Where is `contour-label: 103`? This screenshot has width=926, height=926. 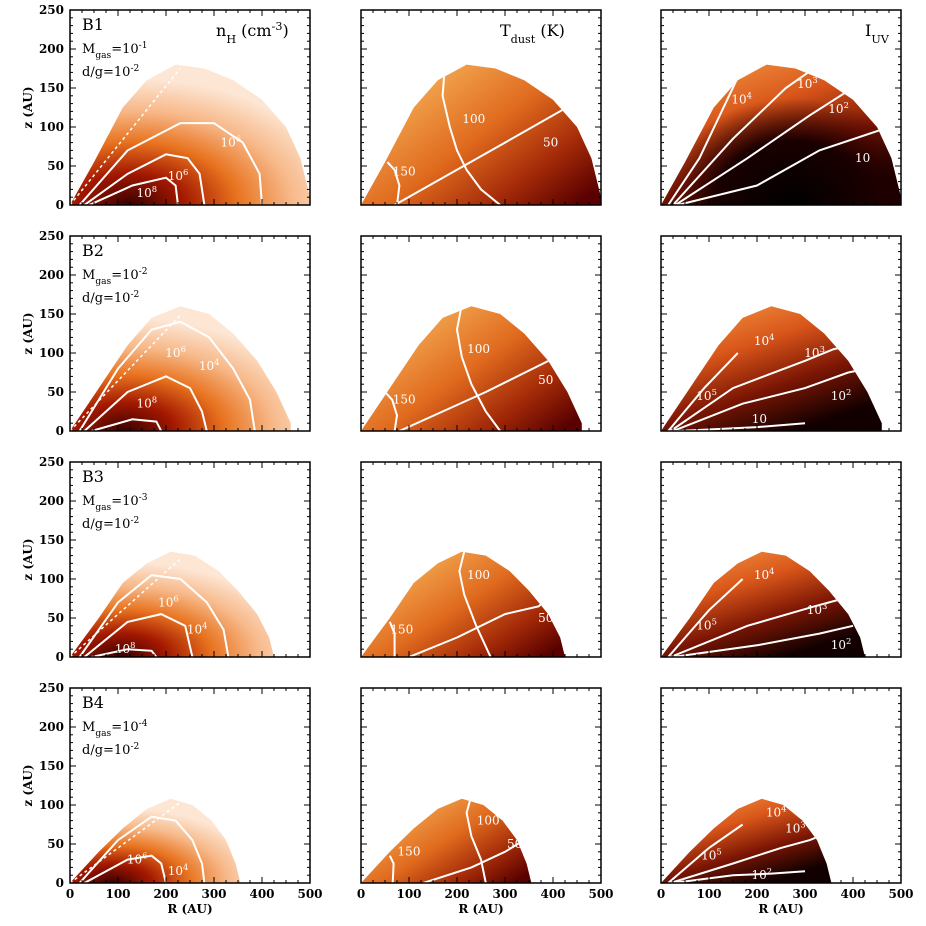
contour-label: 103 is located at coordinates (795, 827).